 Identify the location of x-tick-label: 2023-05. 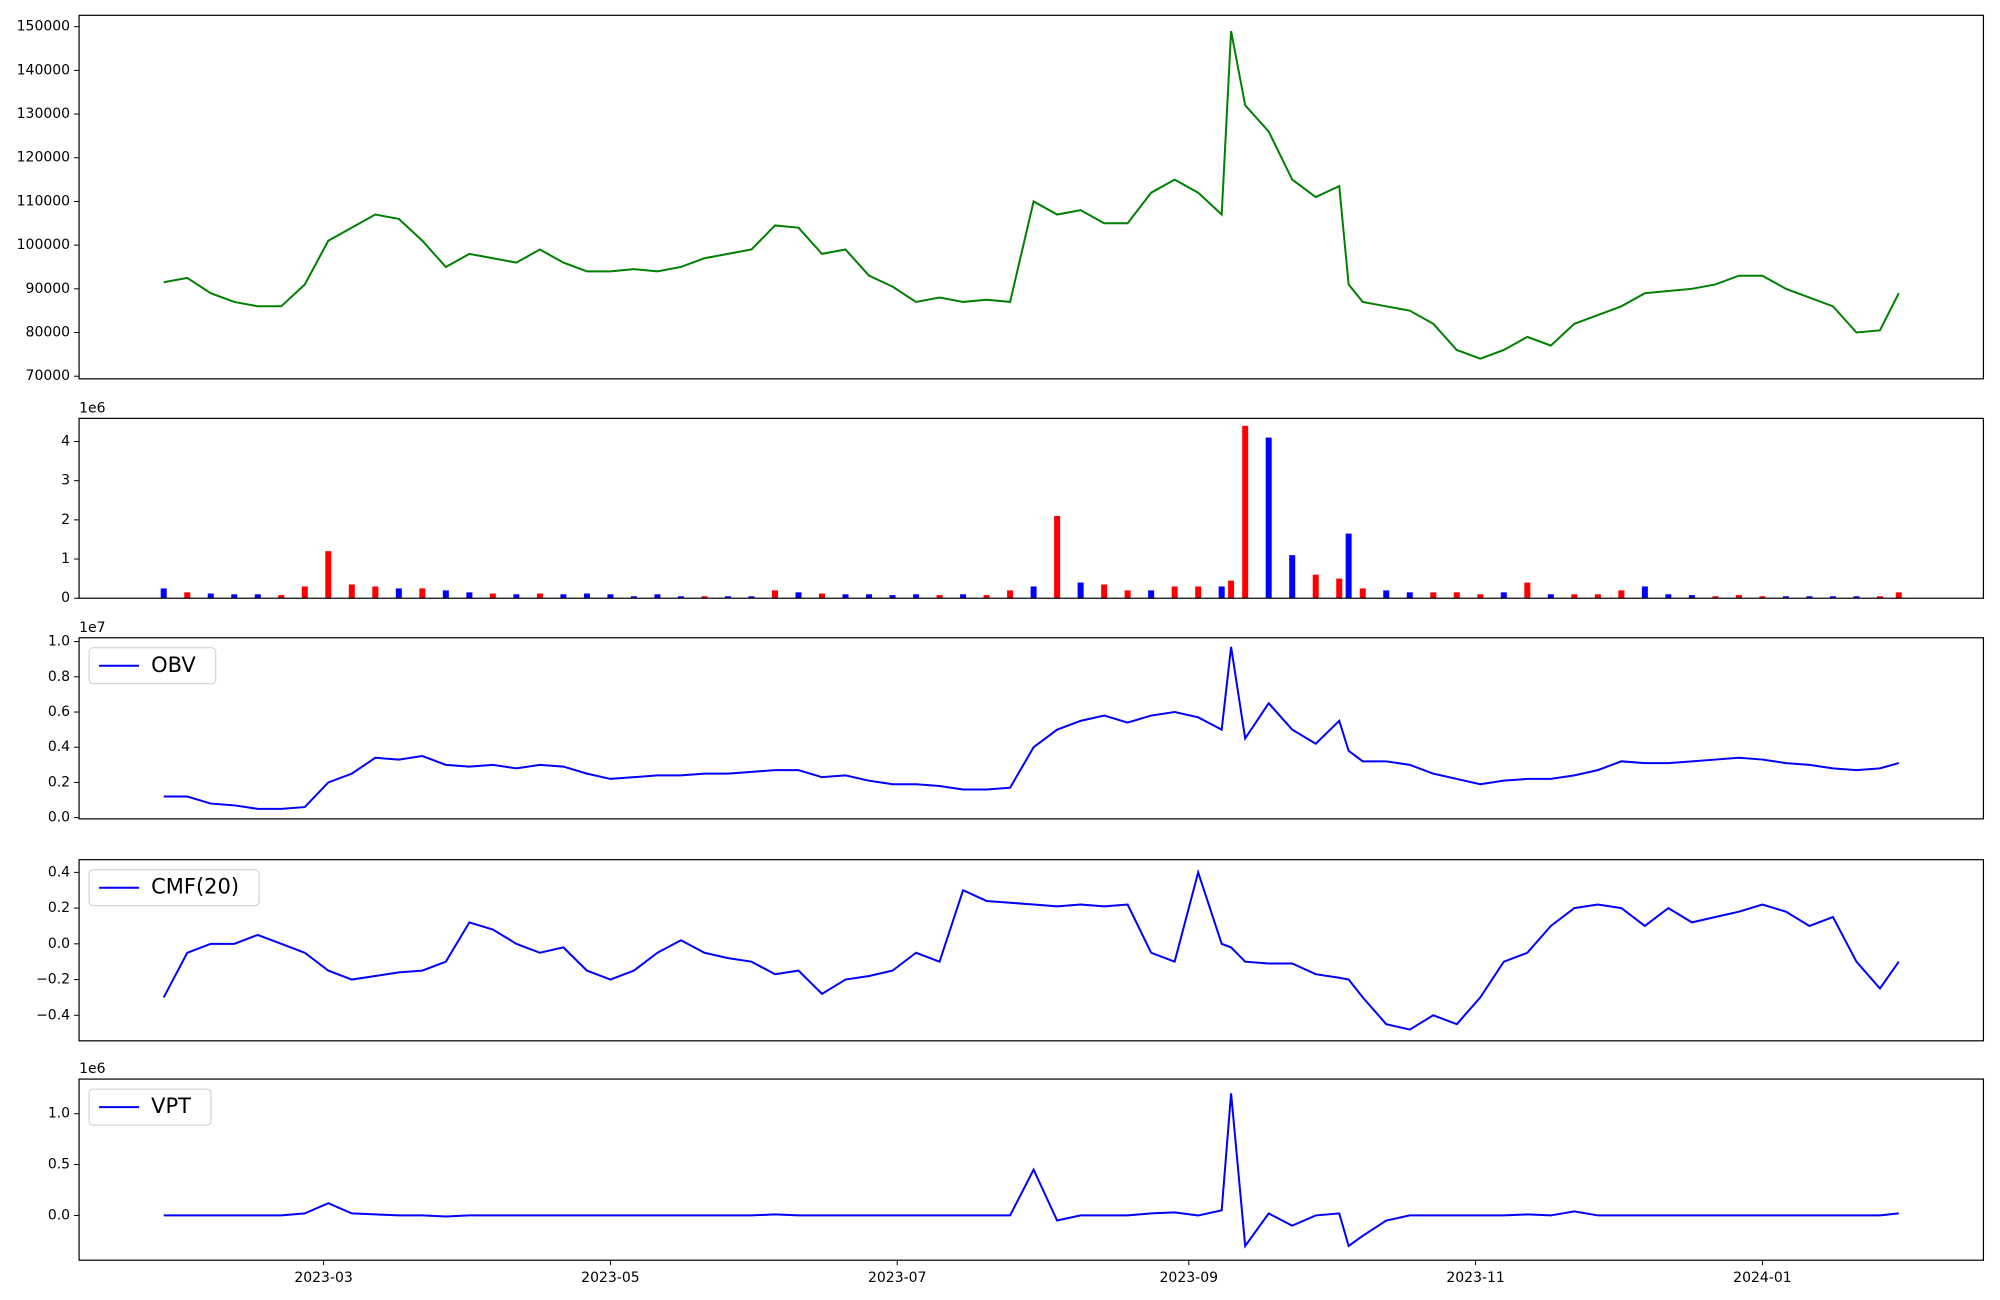
(610, 1278).